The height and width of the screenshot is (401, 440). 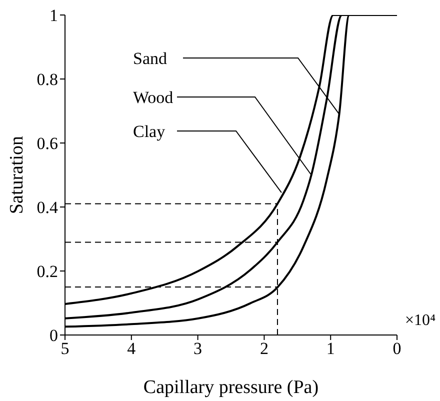 I want to click on y-tick-label: 1, so click(x=54, y=16).